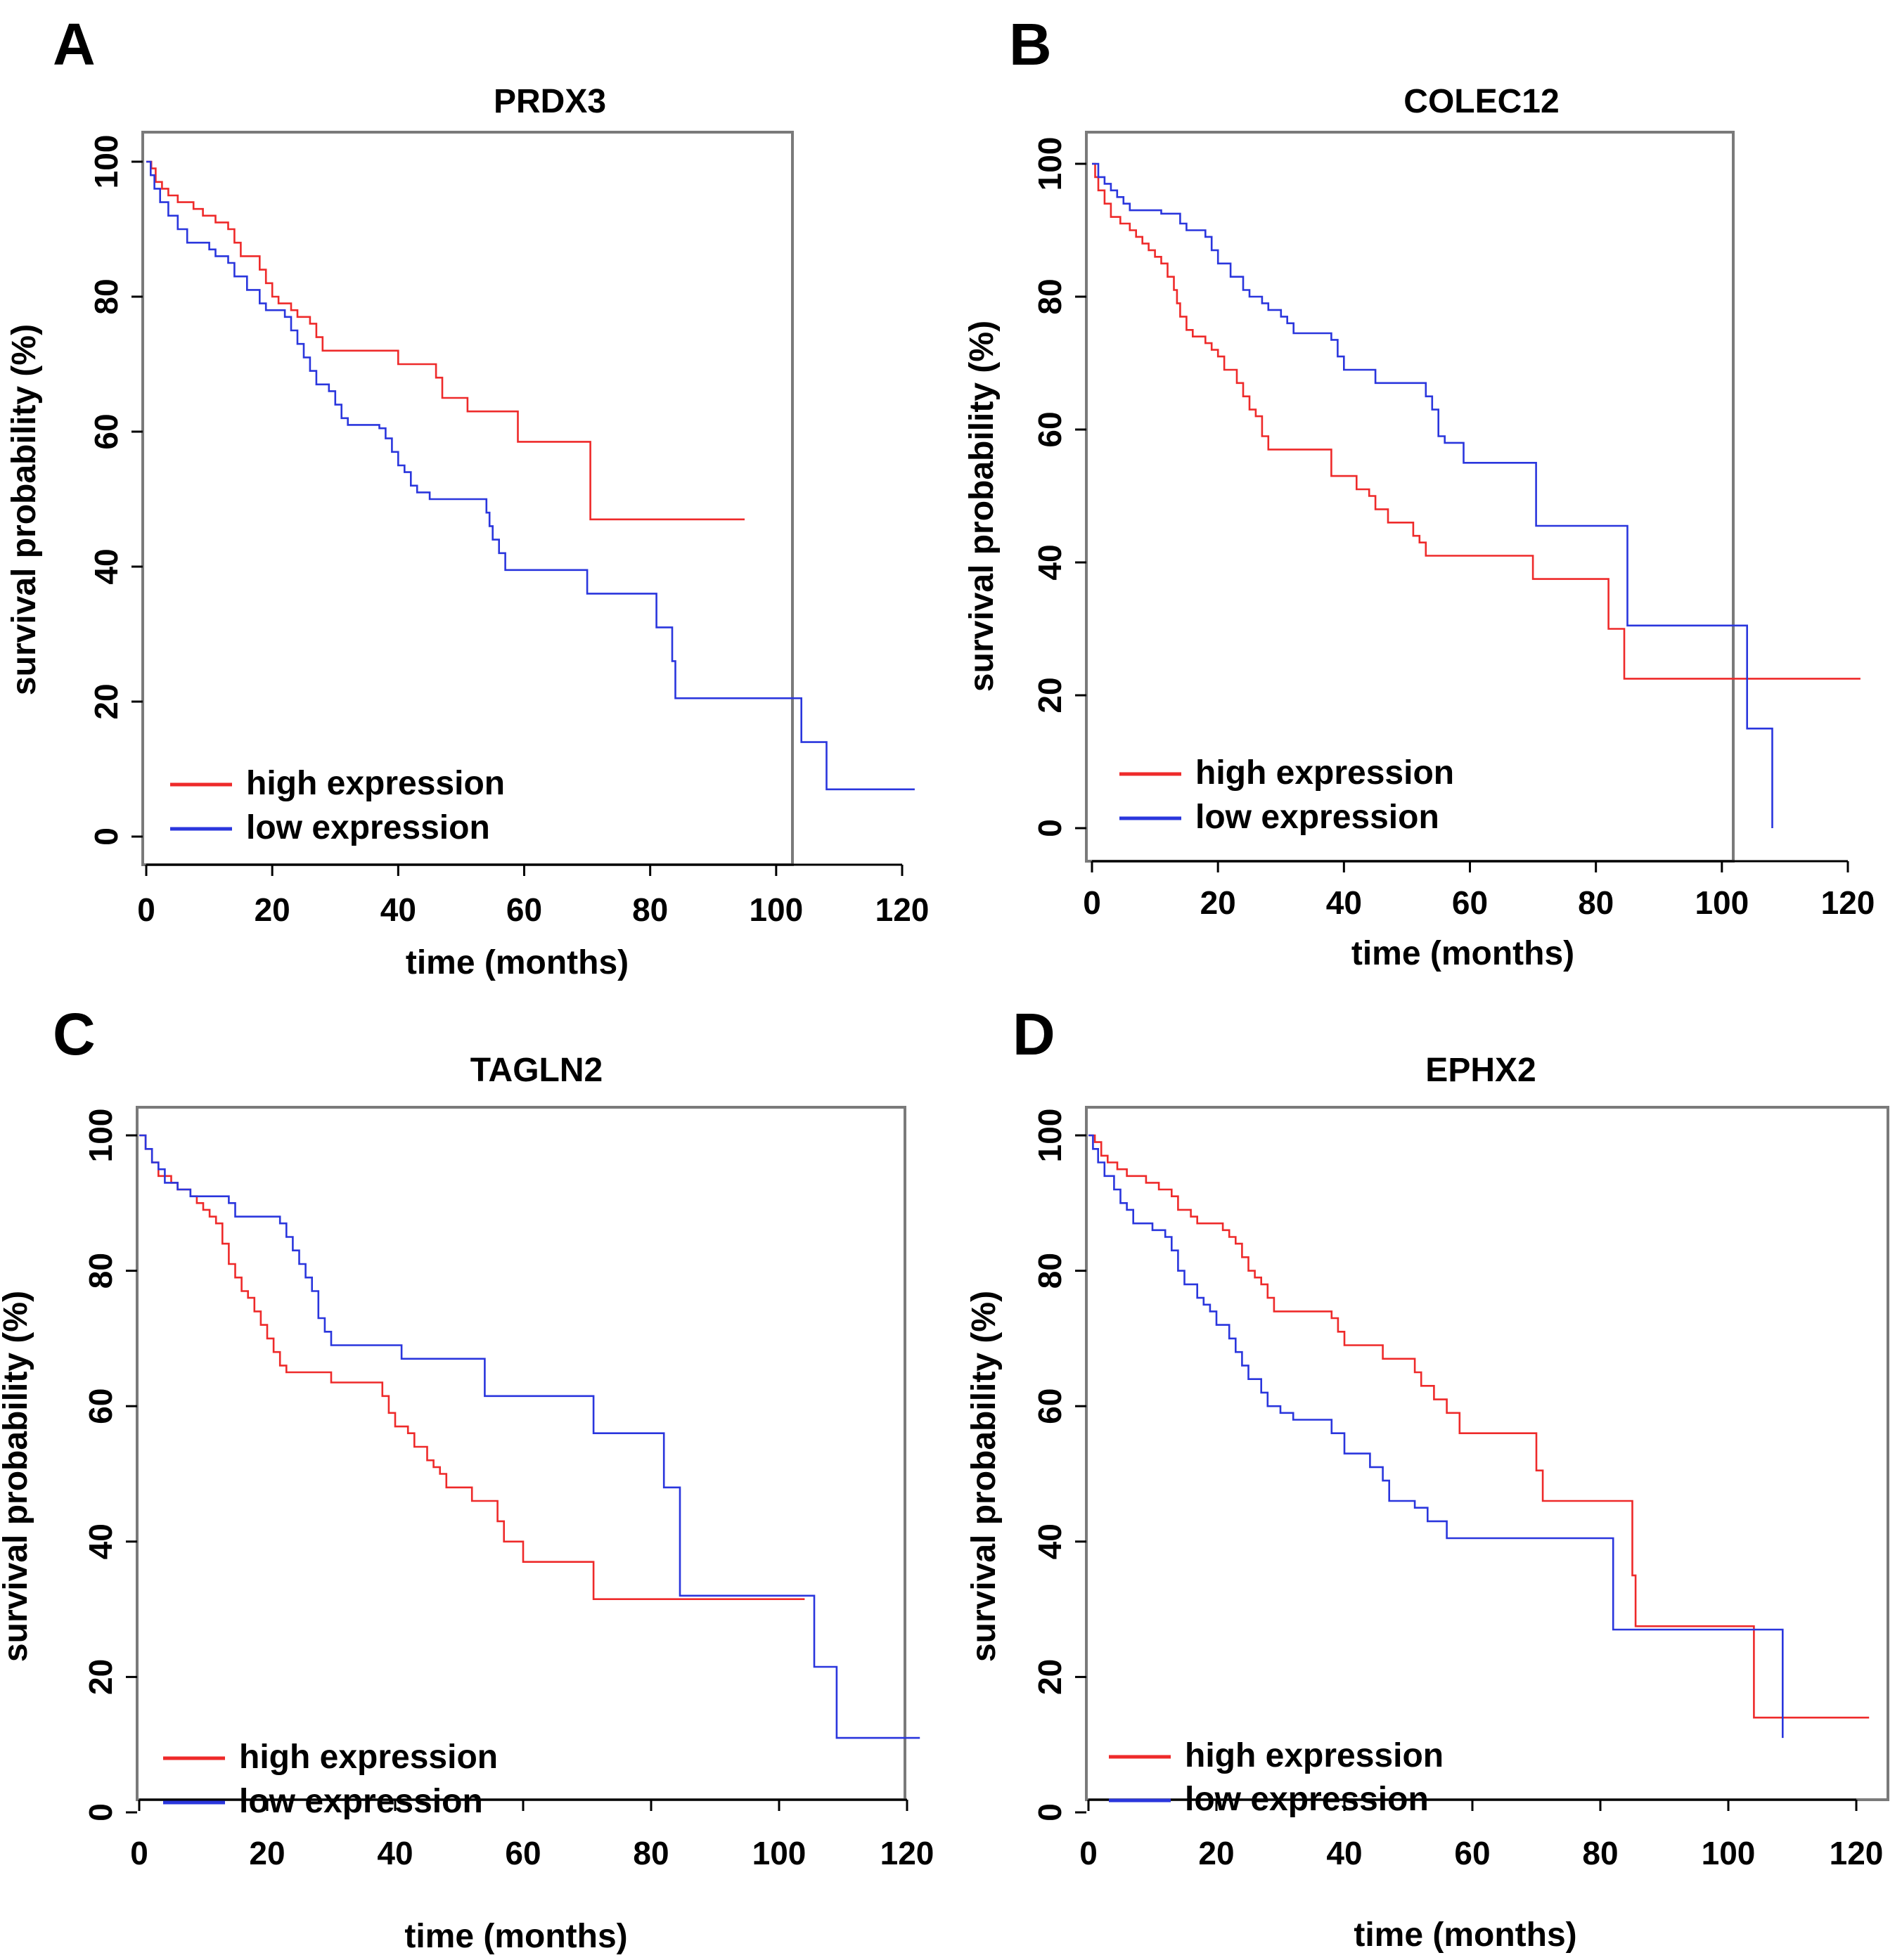 This screenshot has width=1902, height=1960. What do you see at coordinates (1481, 1070) in the screenshot?
I see `chart-title: EPHX2` at bounding box center [1481, 1070].